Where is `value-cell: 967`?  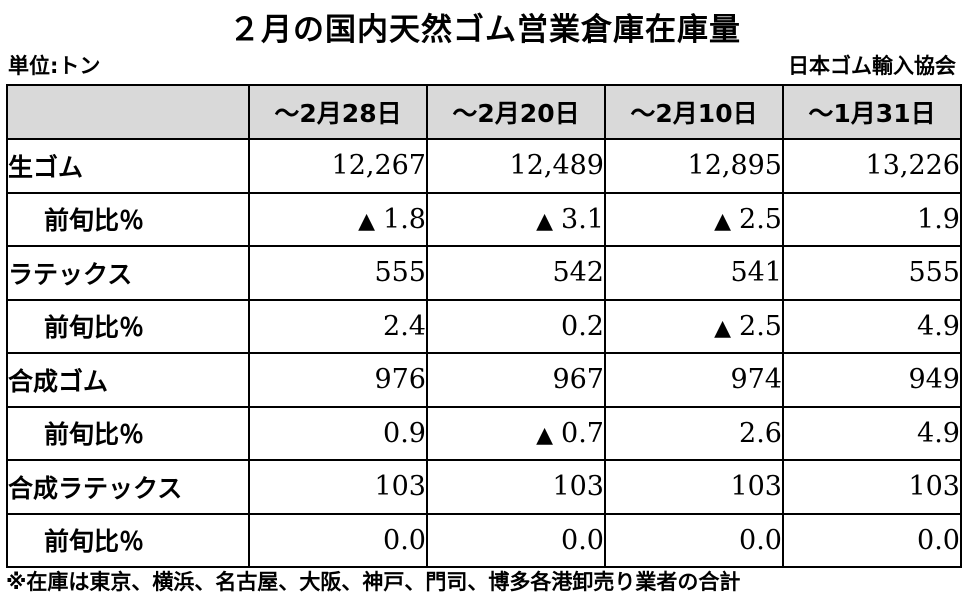 value-cell: 967 is located at coordinates (516, 380).